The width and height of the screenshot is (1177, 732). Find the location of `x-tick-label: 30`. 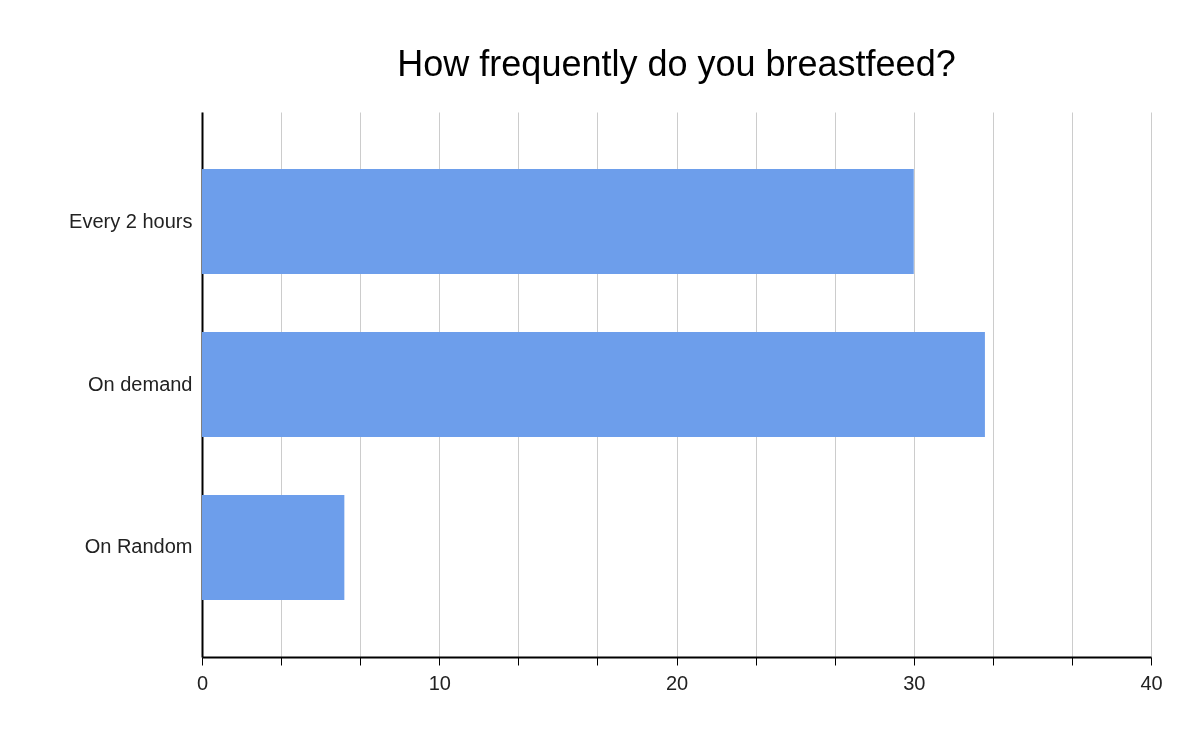

x-tick-label: 30 is located at coordinates (914, 682).